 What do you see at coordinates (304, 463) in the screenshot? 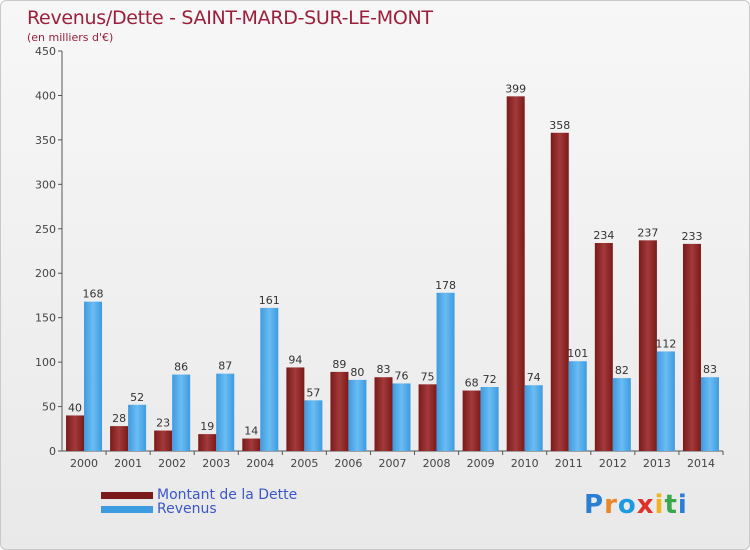
I see `x-tick-label: 2005` at bounding box center [304, 463].